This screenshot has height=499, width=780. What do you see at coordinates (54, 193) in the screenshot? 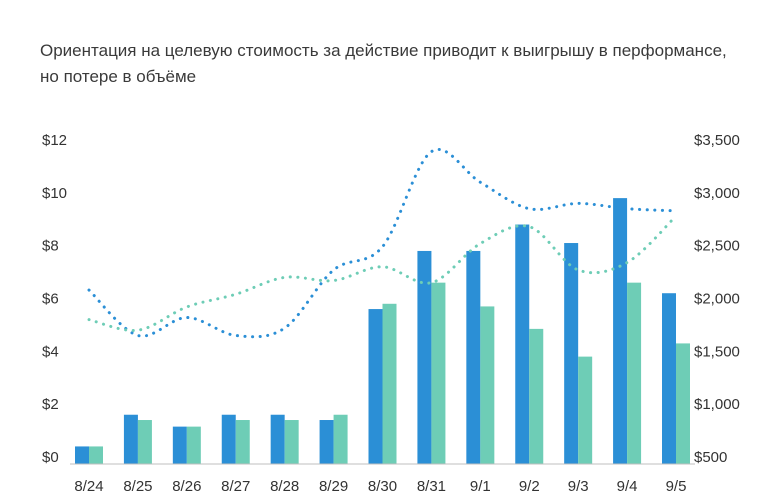
I see `y-left-tick-label: $10` at bounding box center [54, 193].